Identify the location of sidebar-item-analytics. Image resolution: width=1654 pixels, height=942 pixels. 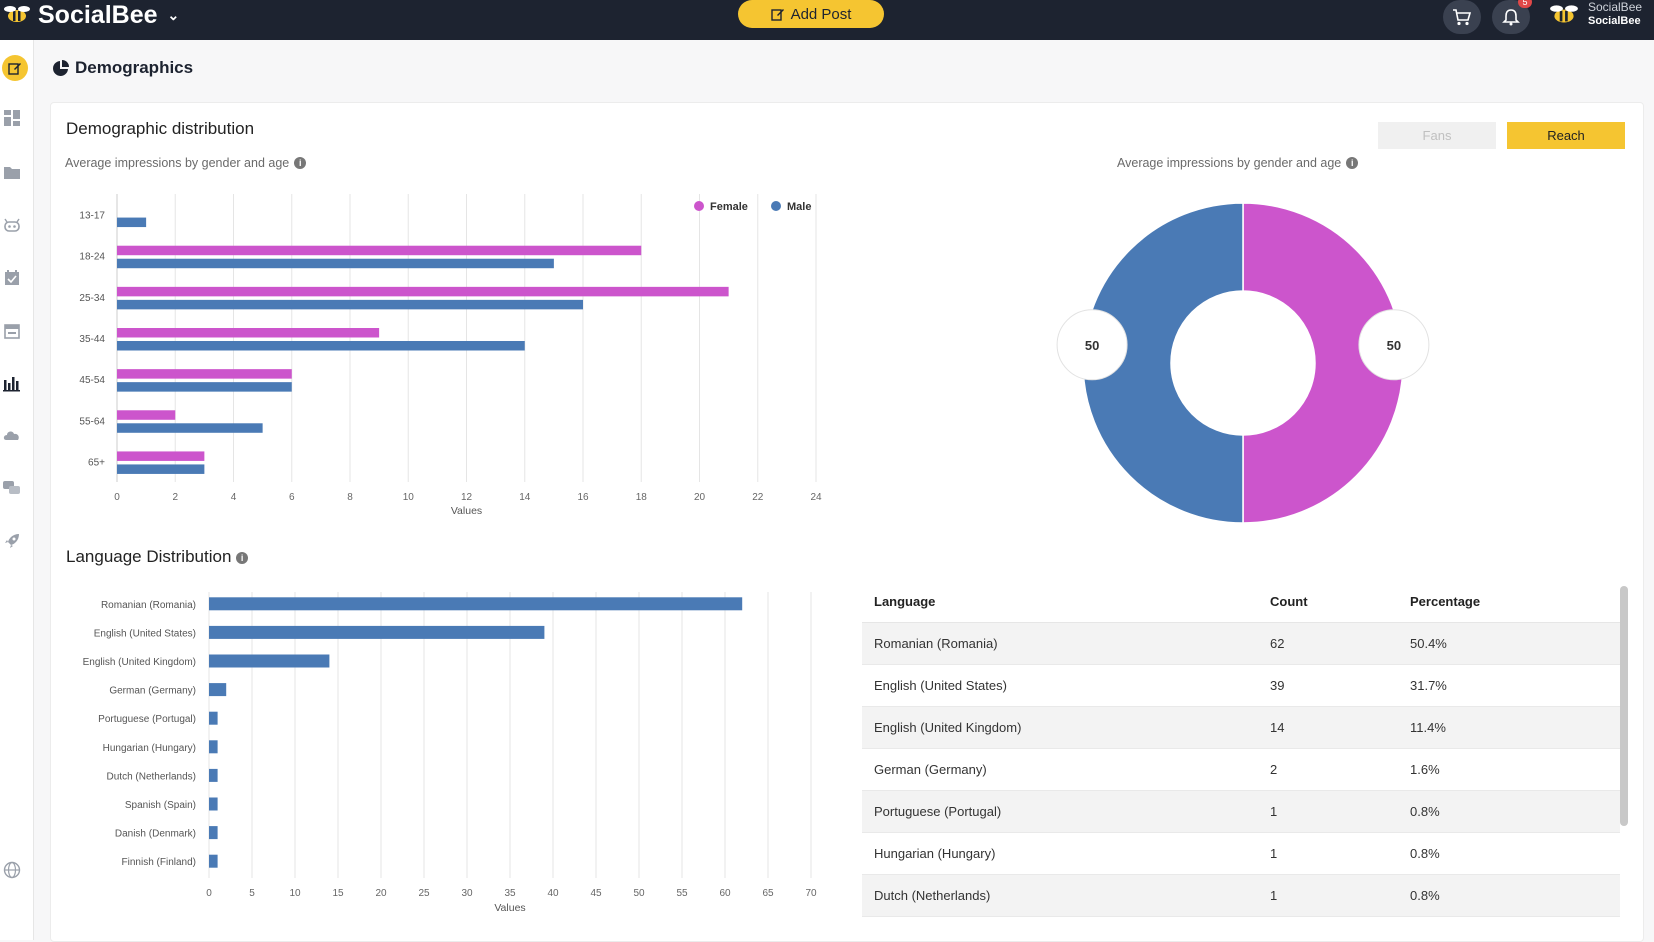
(12, 383).